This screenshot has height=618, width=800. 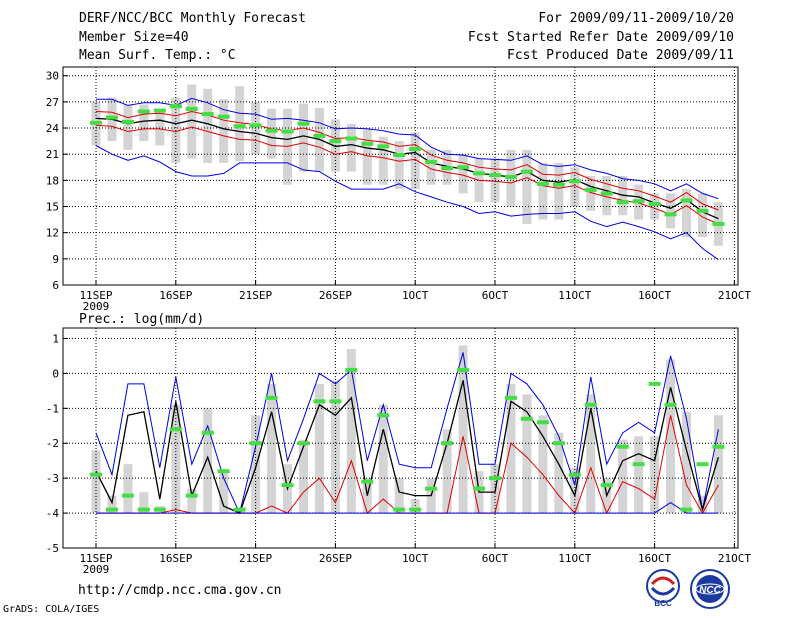 I want to click on x-tick-label: 16SEP, so click(x=175, y=295).